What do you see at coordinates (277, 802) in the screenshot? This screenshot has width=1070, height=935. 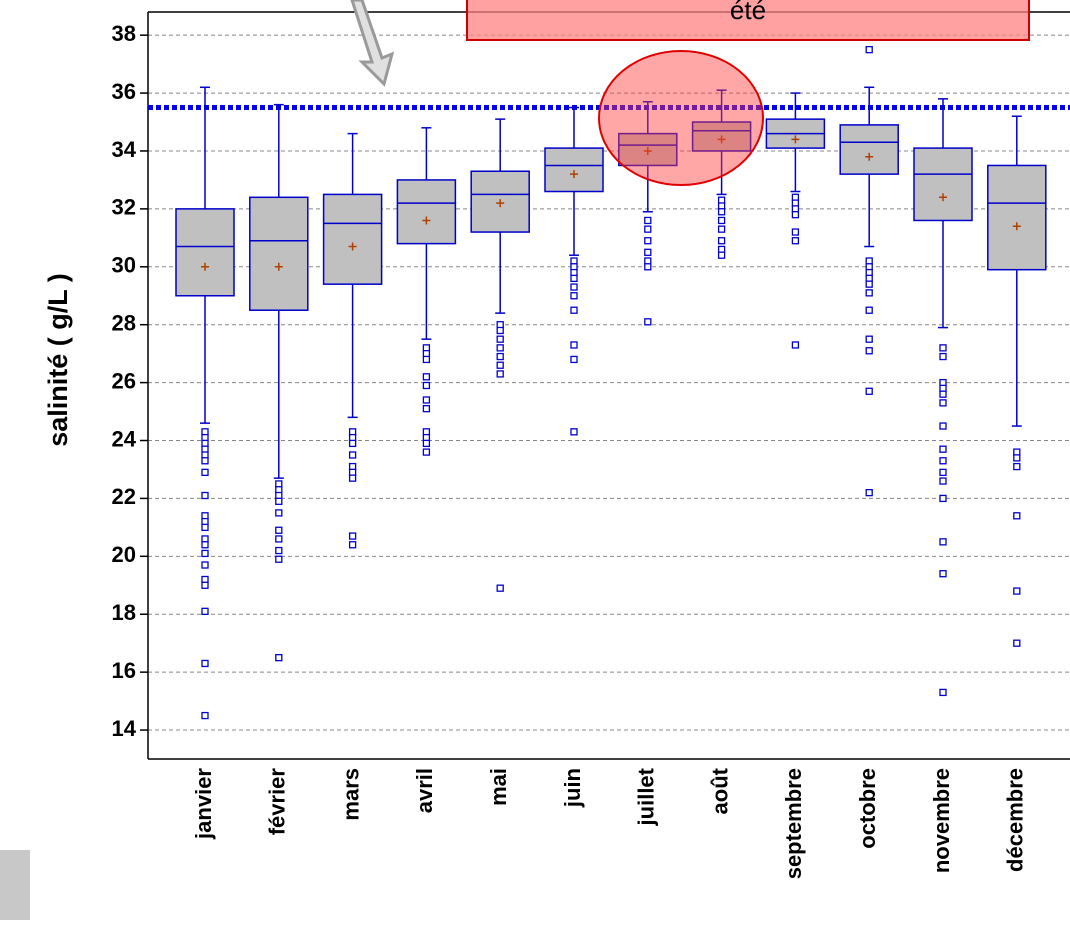 I see `x-tick-label: février` at bounding box center [277, 802].